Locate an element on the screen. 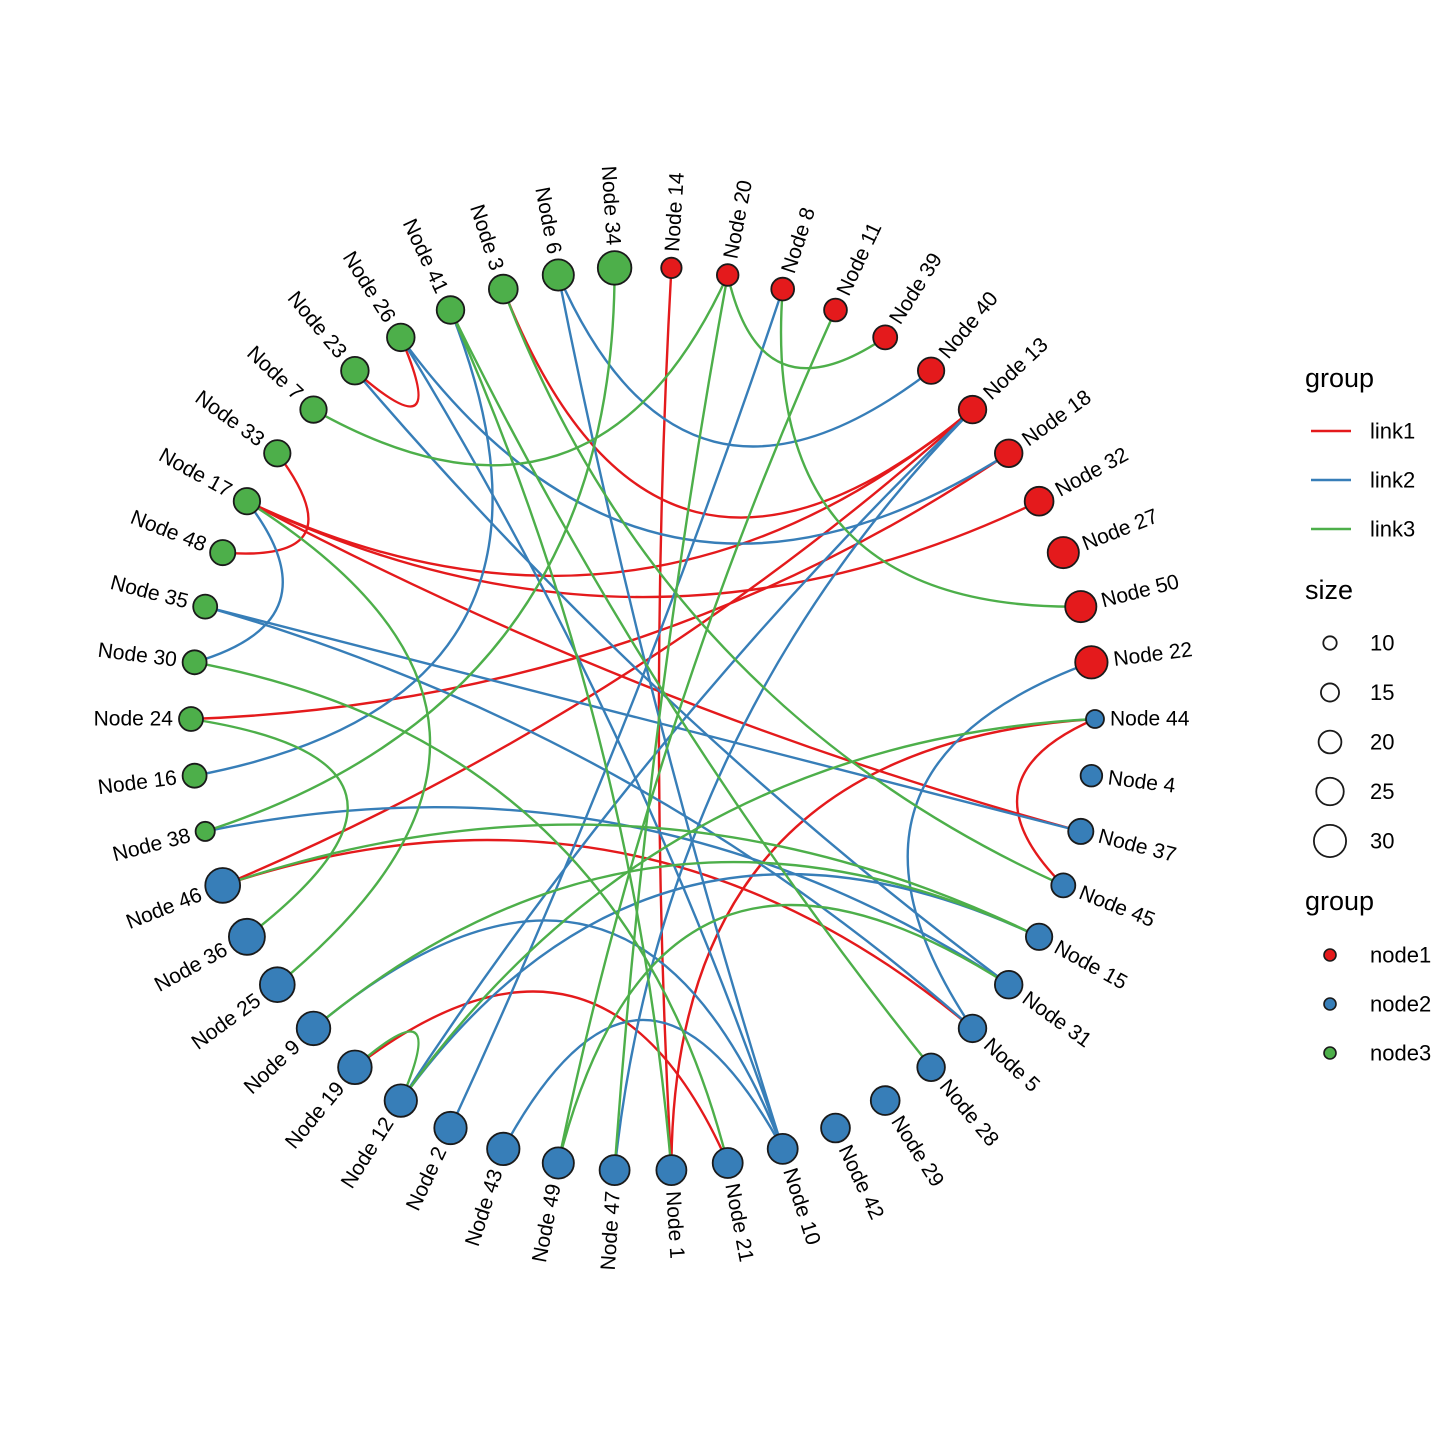 This screenshot has width=1440, height=1440. legend-key-node2 is located at coordinates (1330, 1004).